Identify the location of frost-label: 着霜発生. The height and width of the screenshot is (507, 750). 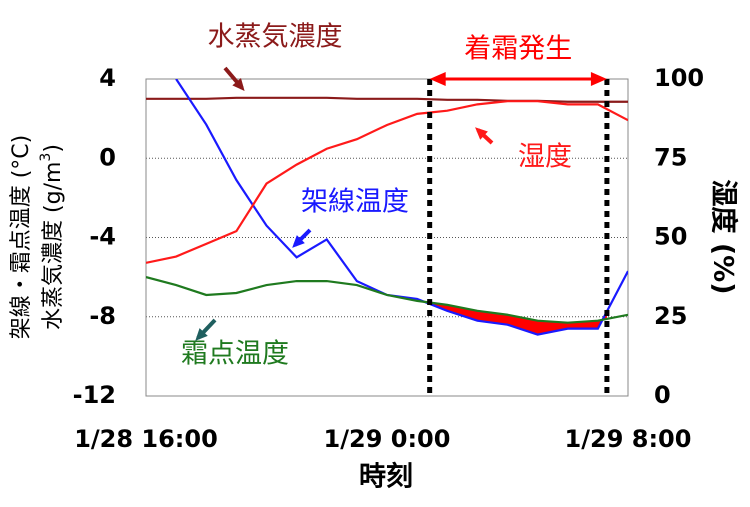
(518, 49).